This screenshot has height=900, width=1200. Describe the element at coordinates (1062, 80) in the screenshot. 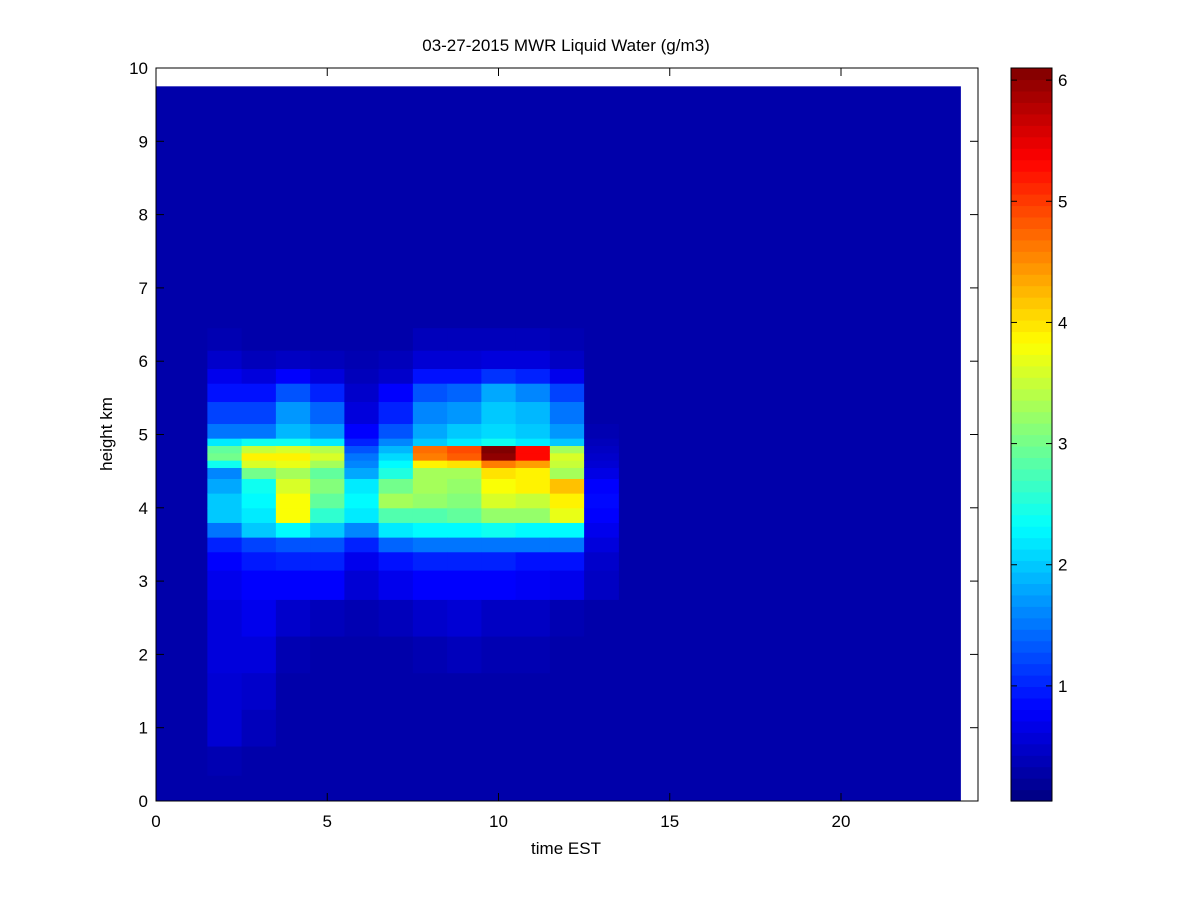

I see `colorbar-tick-label: 6` at that location.